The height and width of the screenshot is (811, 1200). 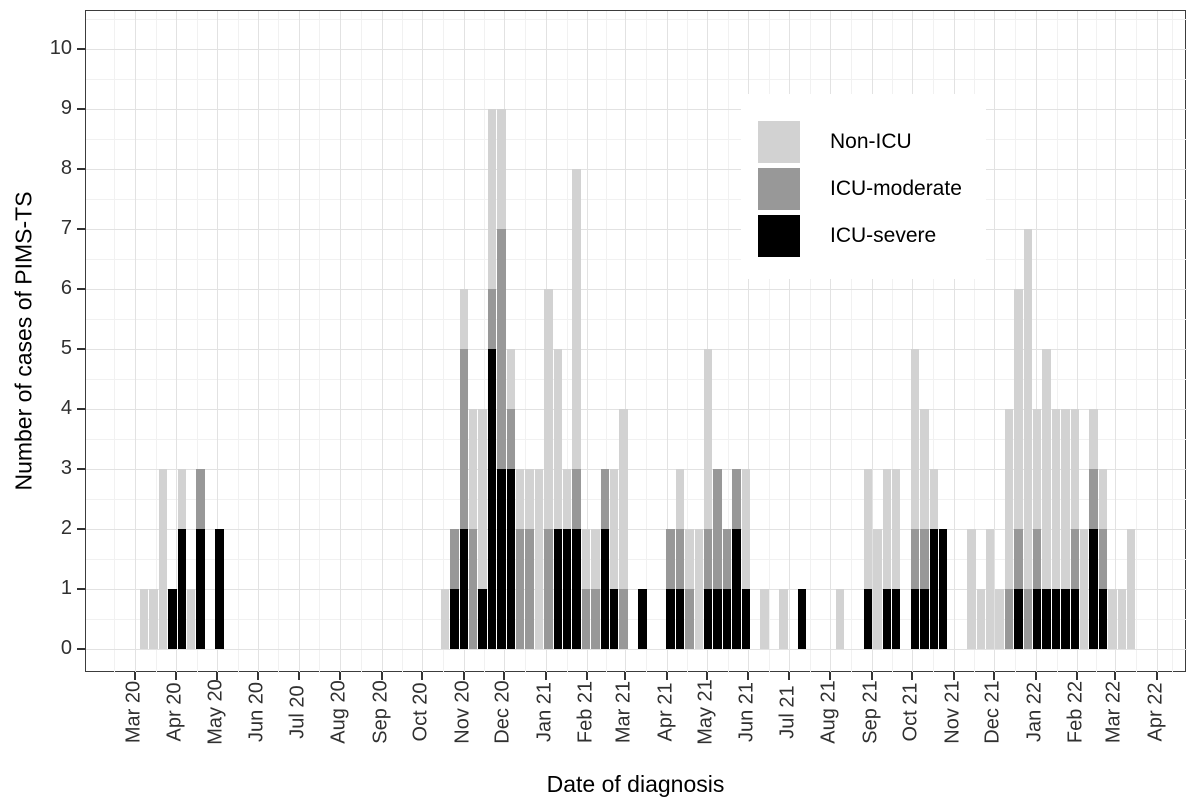 I want to click on x-tick-label: Oct 21, so click(x=910, y=712).